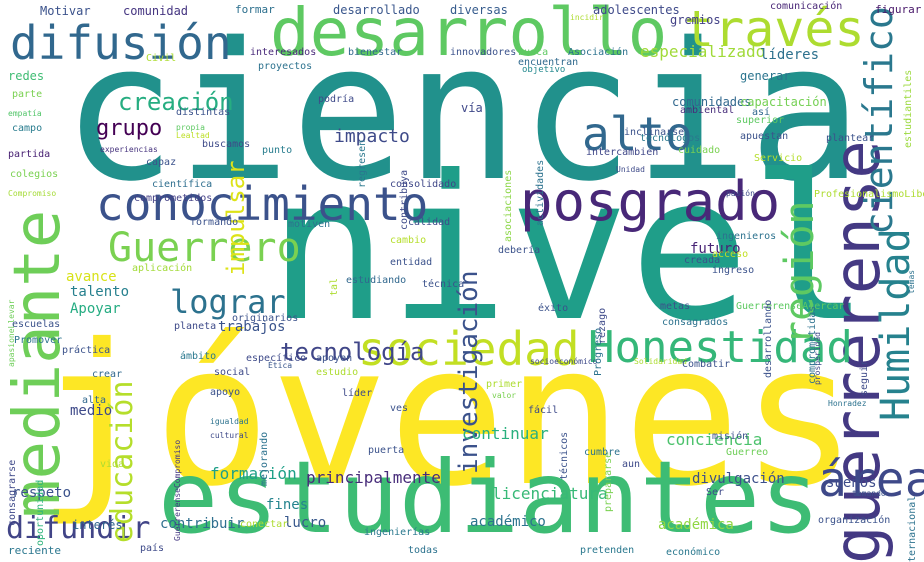 This screenshot has height=562, width=924. I want to click on cloud-word: conocimiento, so click(262, 204).